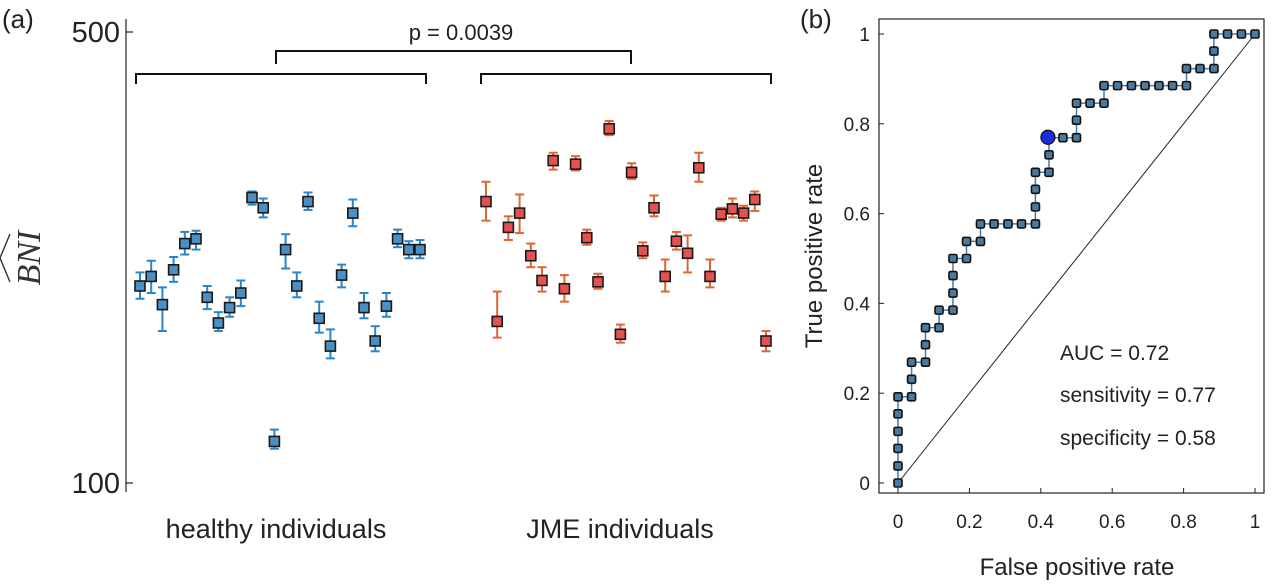 The height and width of the screenshot is (585, 1280). I want to click on y-tick-label: 100, so click(96, 484).